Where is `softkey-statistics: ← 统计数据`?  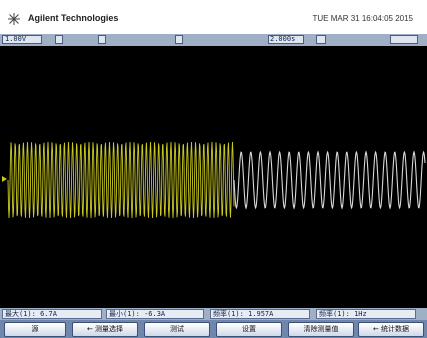 softkey-statistics: ← 统计数据 is located at coordinates (391, 329).